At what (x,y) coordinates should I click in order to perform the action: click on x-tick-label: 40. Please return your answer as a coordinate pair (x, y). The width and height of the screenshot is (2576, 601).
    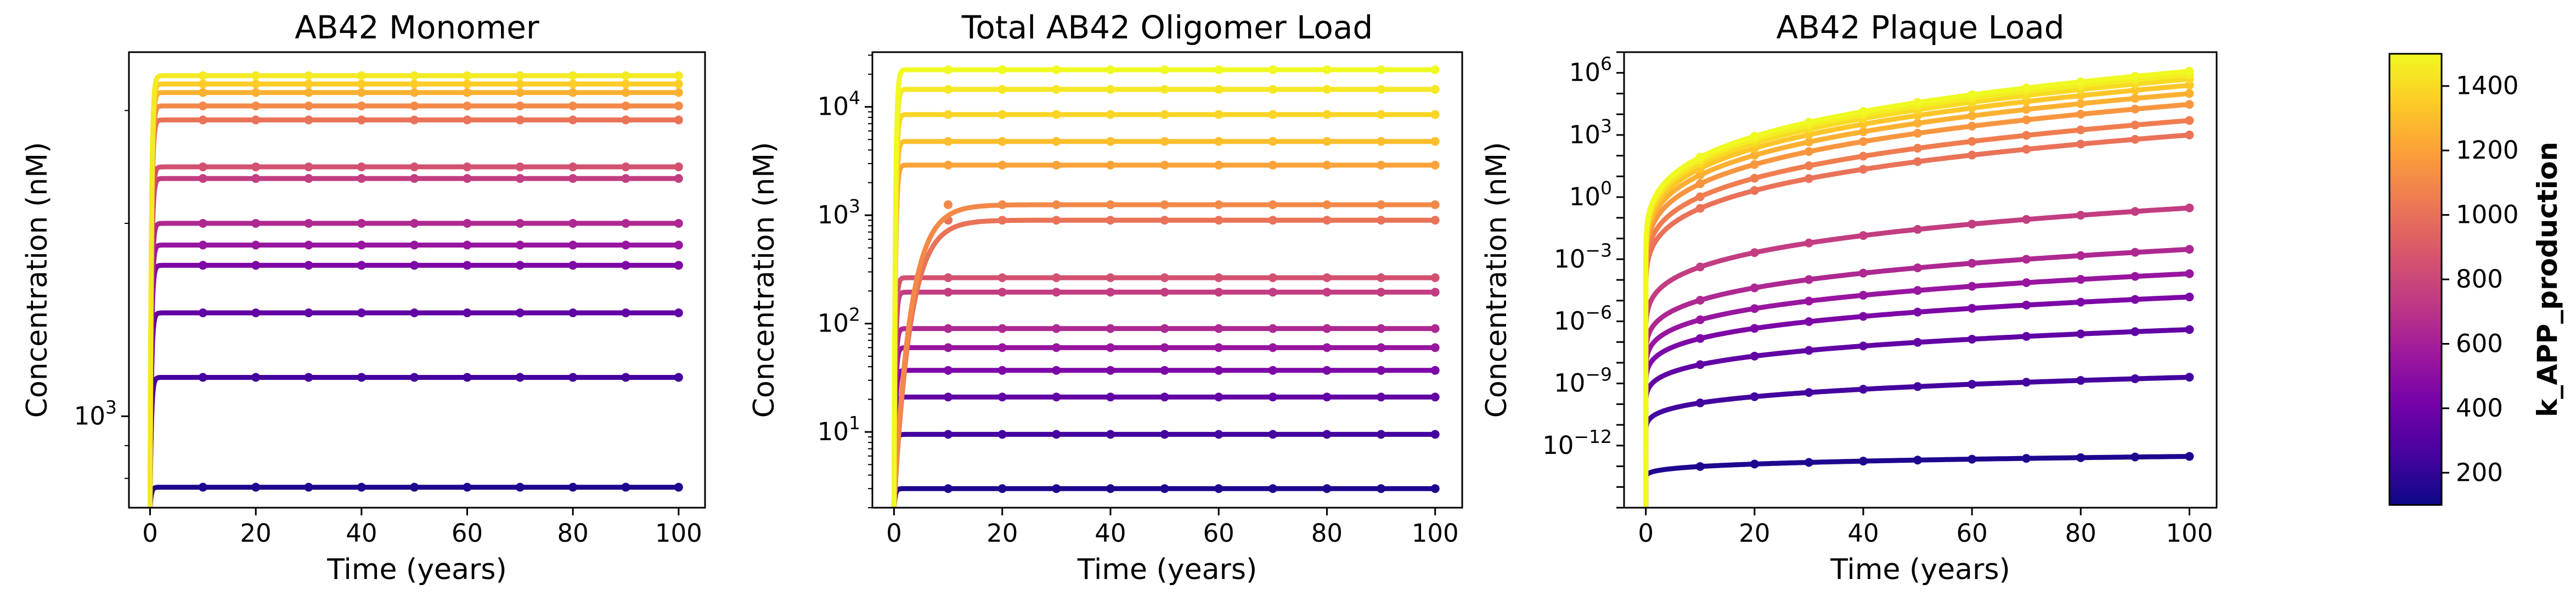
    Looking at the image, I should click on (361, 533).